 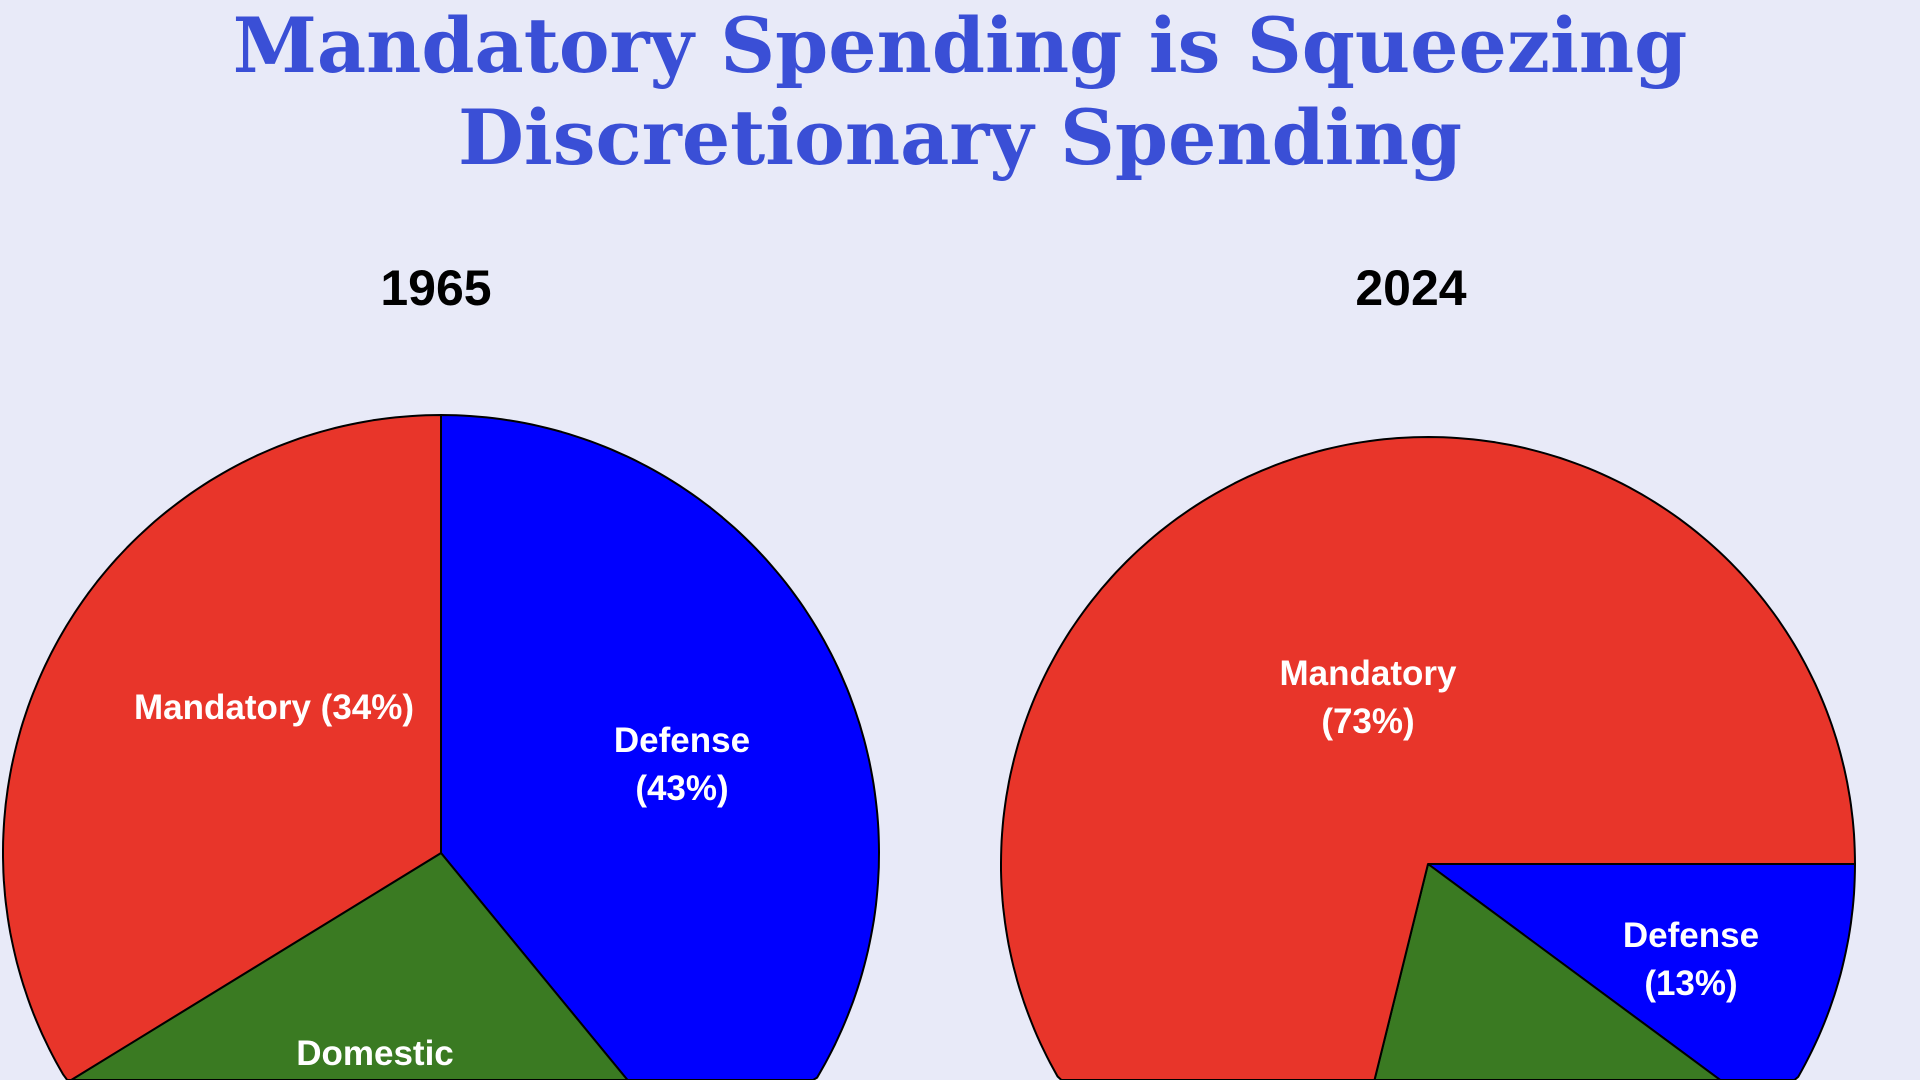 I want to click on slice-label-2024-defense: (13%), so click(x=1690, y=983).